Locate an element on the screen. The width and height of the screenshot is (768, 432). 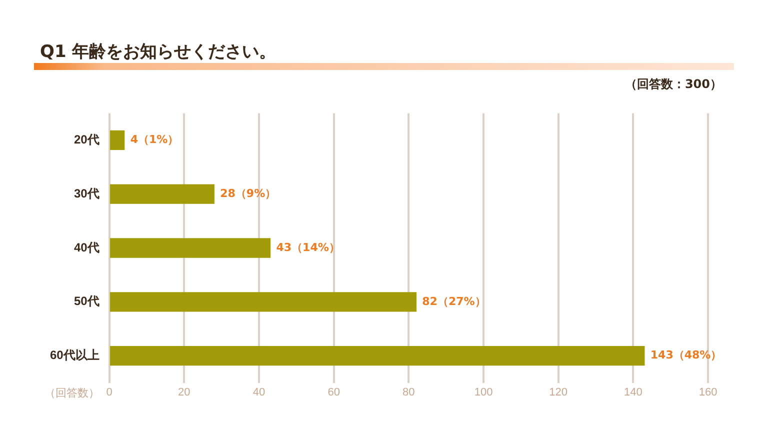
data-label: 82（27%） is located at coordinates (454, 301).